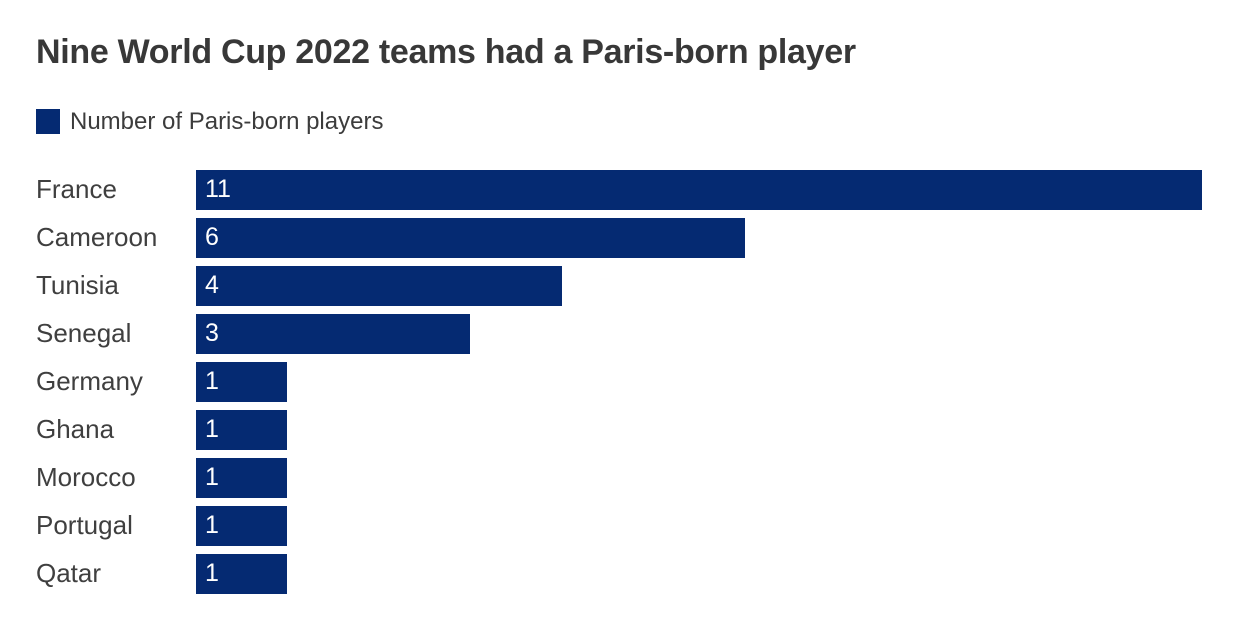 This screenshot has width=1240, height=628. I want to click on bar-row: Qatar 1, so click(619, 574).